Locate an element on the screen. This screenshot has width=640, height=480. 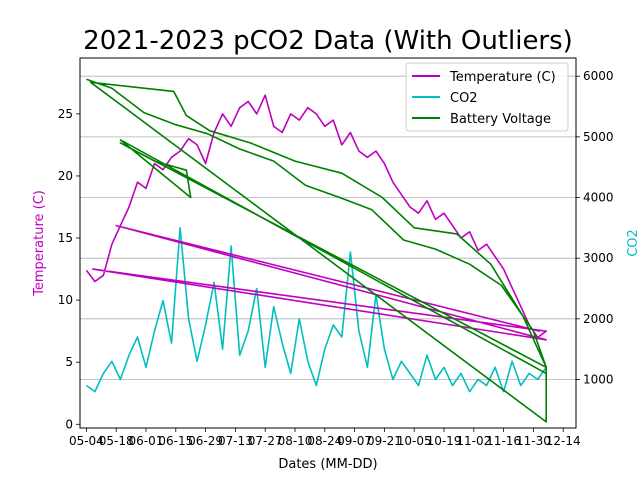
y-left-tick-label: 5 is located at coordinates (69, 362).